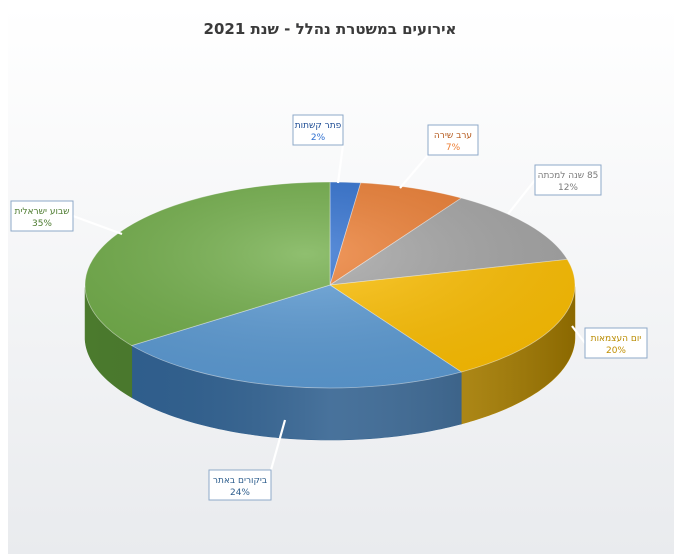 The height and width of the screenshot is (560, 682). I want to click on data-label-percent-2: 12%, so click(568, 188).